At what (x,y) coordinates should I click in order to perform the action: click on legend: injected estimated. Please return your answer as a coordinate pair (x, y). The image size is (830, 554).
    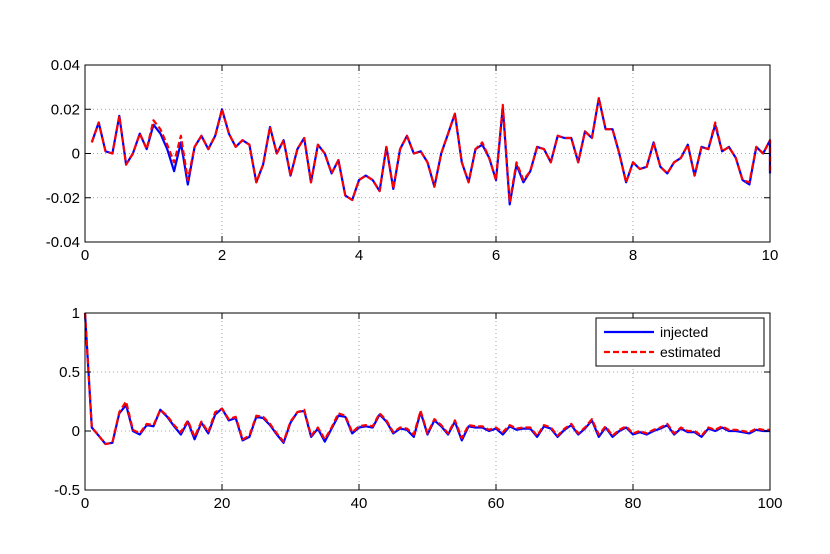
    Looking at the image, I should click on (680, 342).